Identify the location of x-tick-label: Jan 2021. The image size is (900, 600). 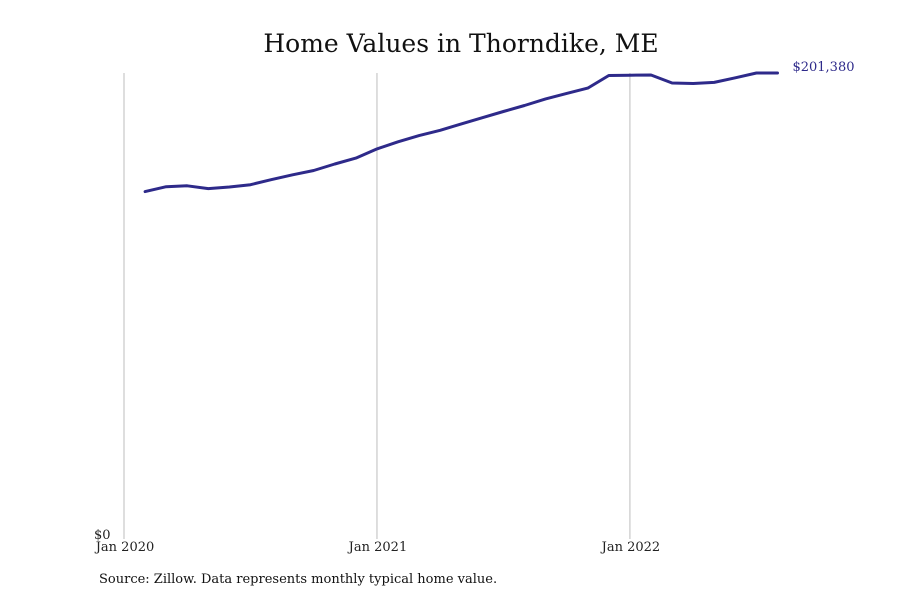
(377, 547).